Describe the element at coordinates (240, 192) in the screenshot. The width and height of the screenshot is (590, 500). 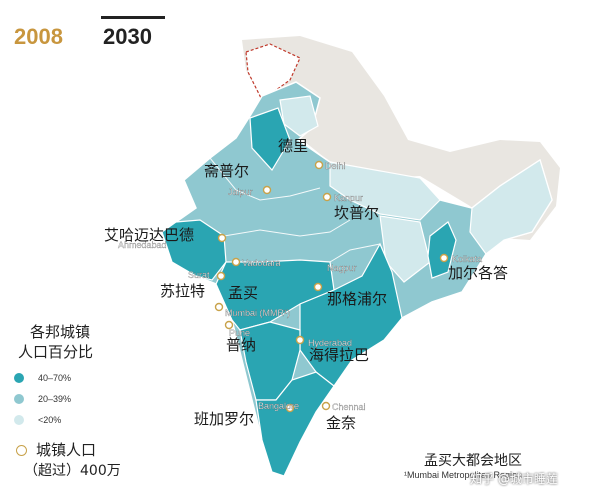
I see `city-label-en-jaipur: Jaipur` at that location.